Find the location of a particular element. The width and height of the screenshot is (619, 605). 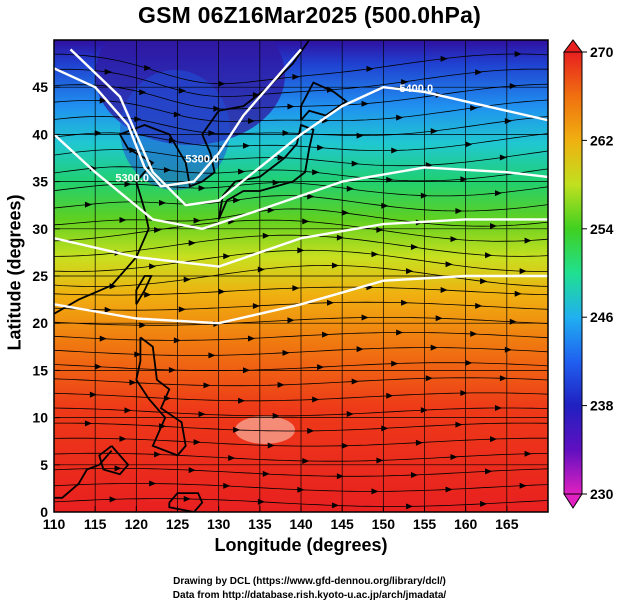

colorbar-tick-label: 270 is located at coordinates (602, 52).